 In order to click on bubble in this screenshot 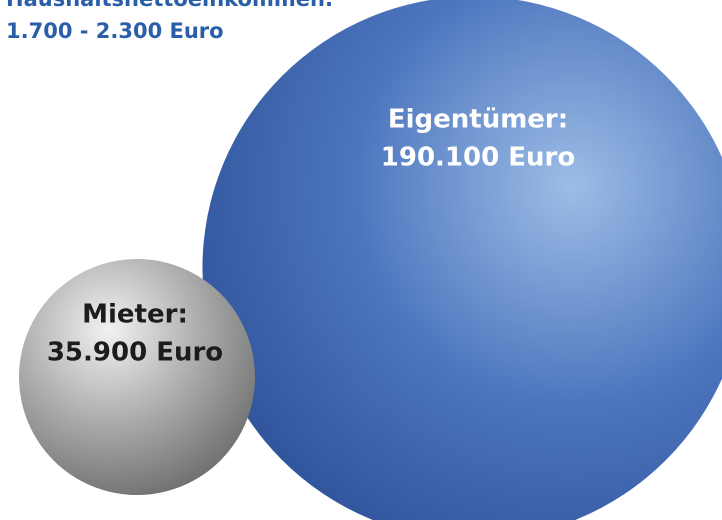, I will do `click(137, 377)`.